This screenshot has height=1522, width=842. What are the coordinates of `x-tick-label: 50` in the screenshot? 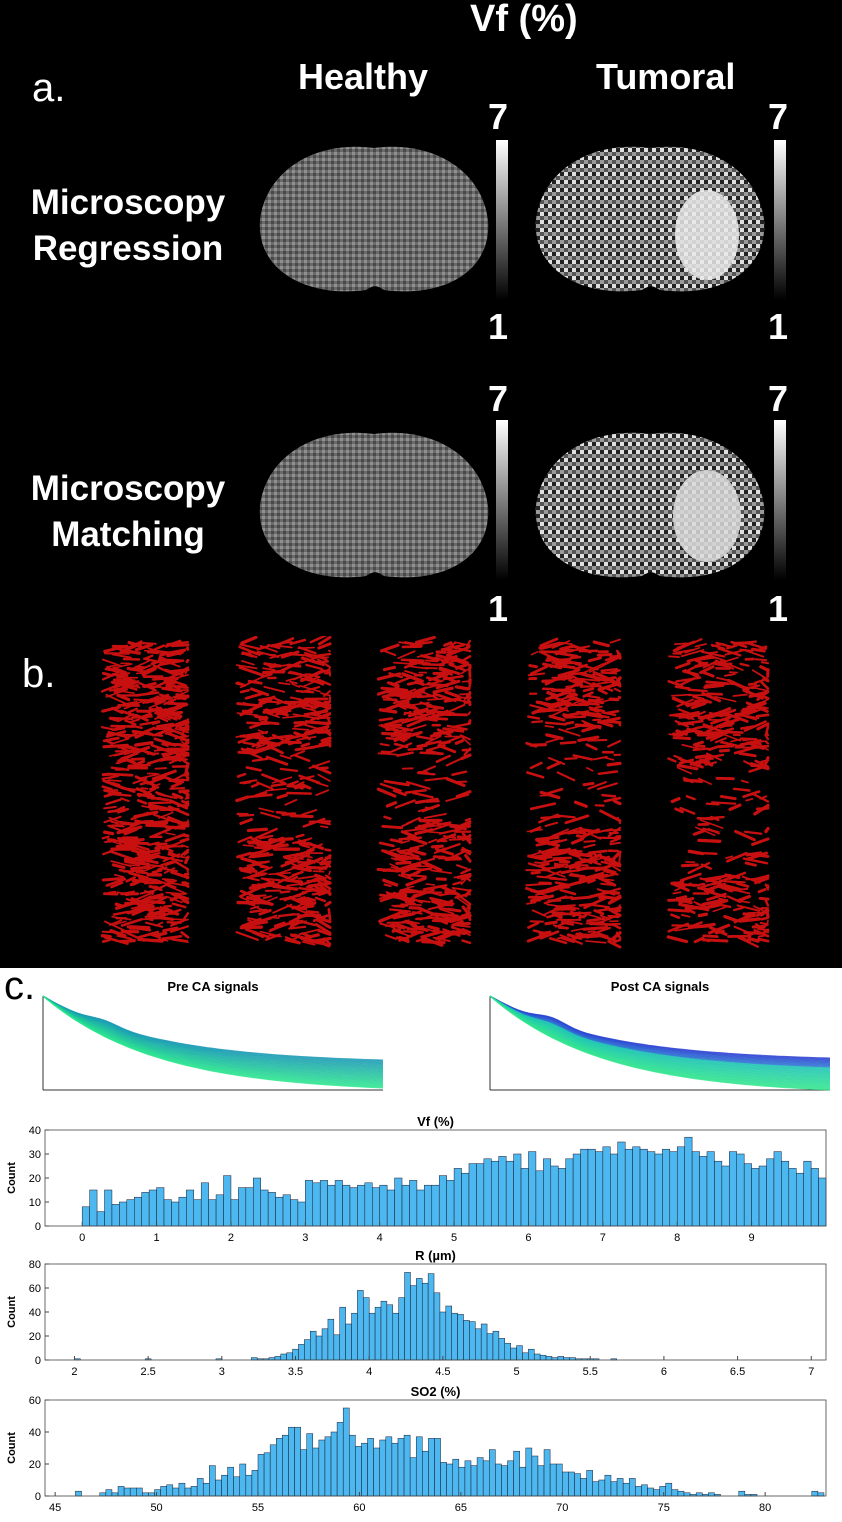 It's located at (156, 1508).